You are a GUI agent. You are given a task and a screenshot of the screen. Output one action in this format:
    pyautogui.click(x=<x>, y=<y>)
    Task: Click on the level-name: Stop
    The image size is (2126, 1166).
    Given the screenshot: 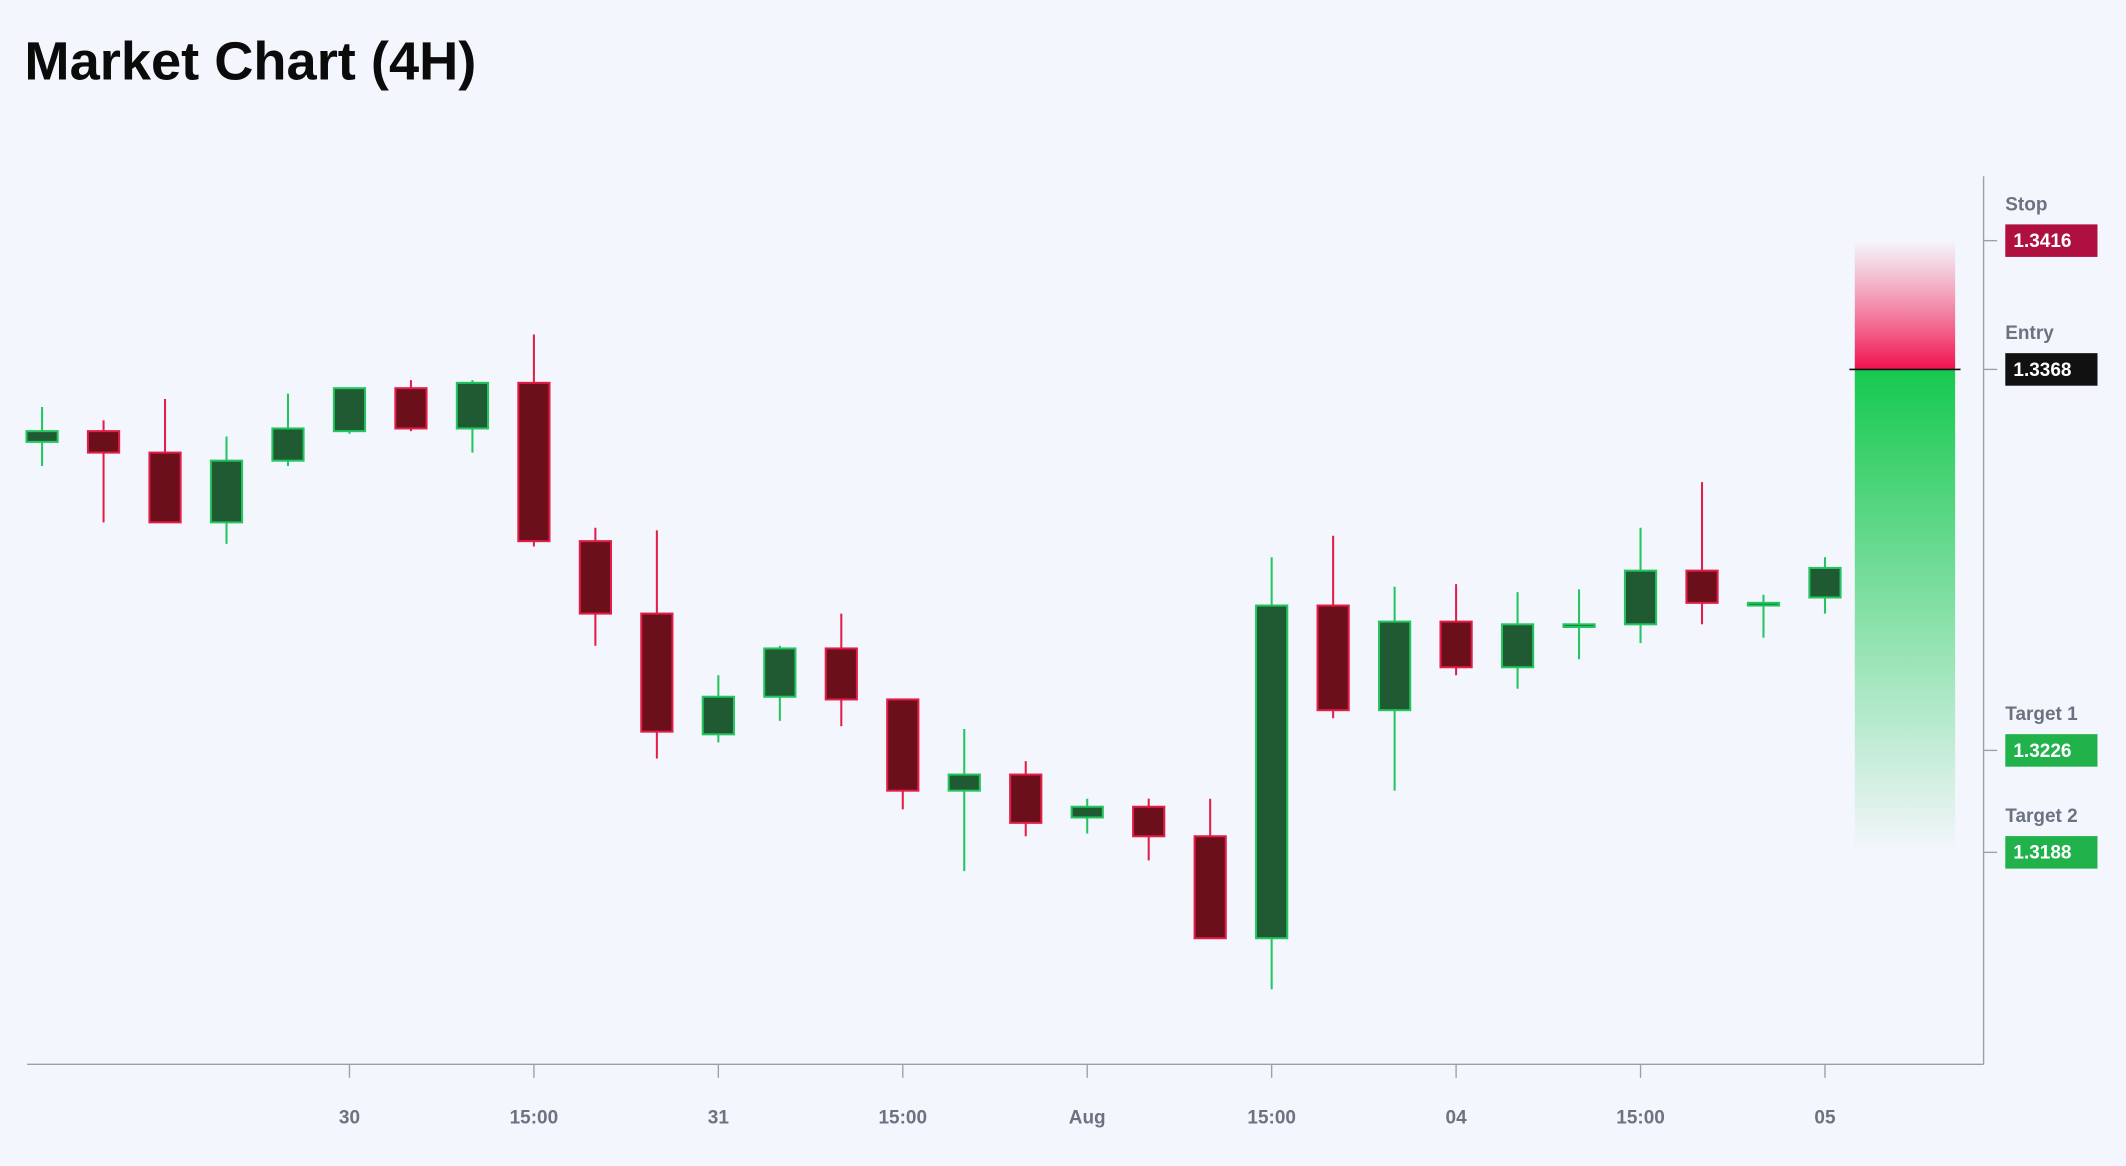 What is the action you would take?
    pyautogui.click(x=2026, y=204)
    